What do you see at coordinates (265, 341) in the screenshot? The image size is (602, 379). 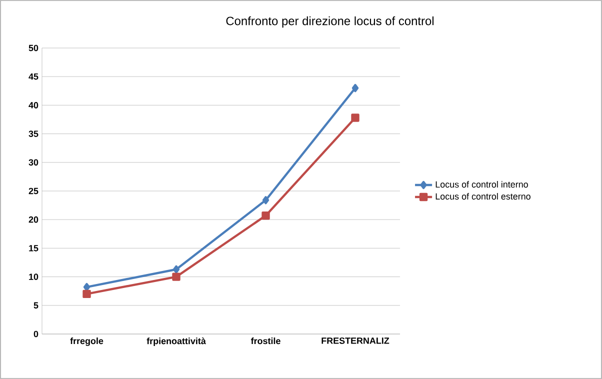 I see `x-tick-label: frostile` at bounding box center [265, 341].